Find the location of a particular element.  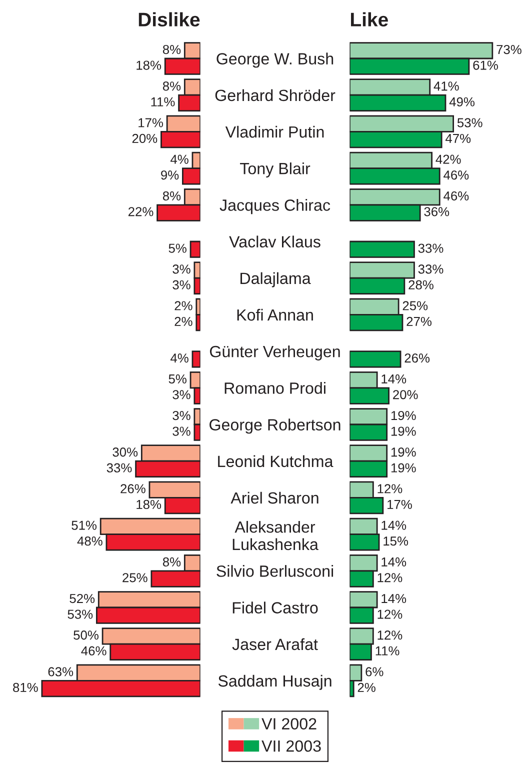

legend-label: VII 2003 is located at coordinates (291, 746).